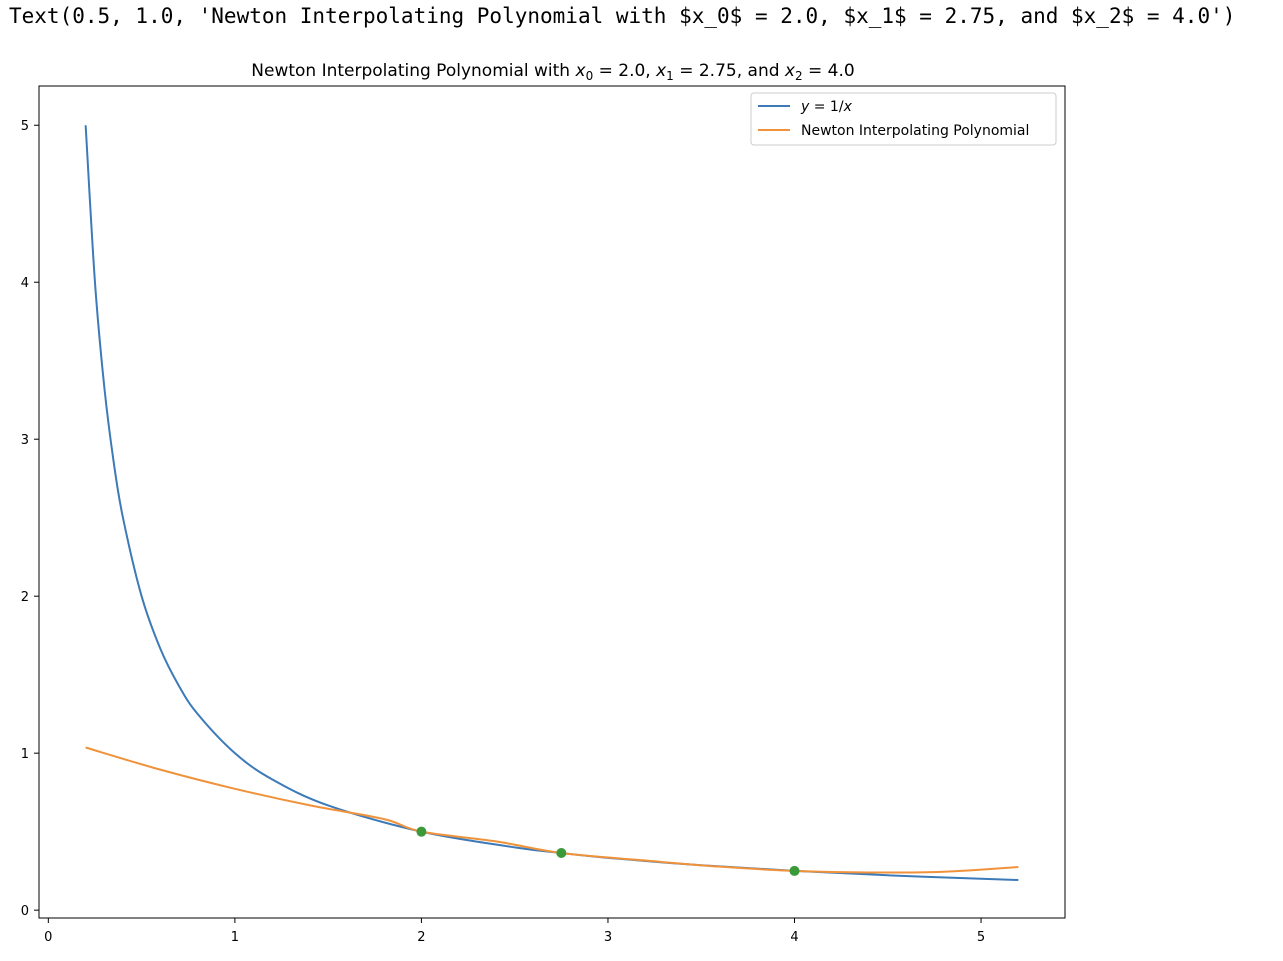  I want to click on legend-box, so click(903, 119).